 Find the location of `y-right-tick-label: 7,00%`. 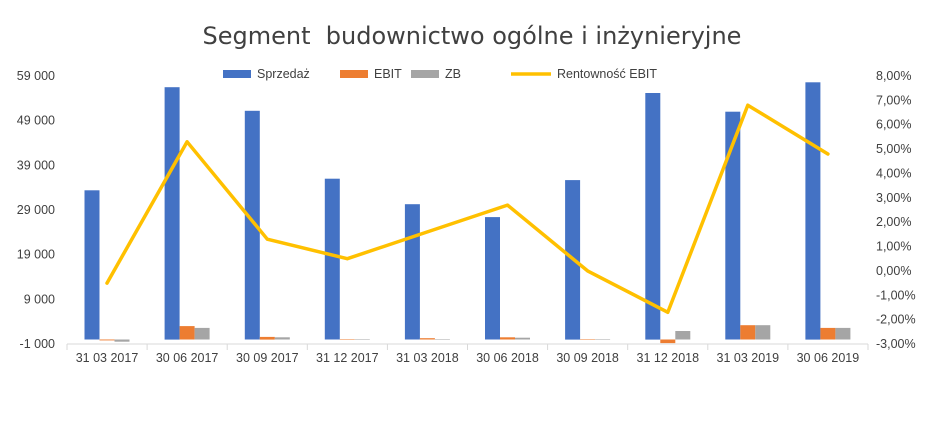

y-right-tick-label: 7,00% is located at coordinates (893, 100).